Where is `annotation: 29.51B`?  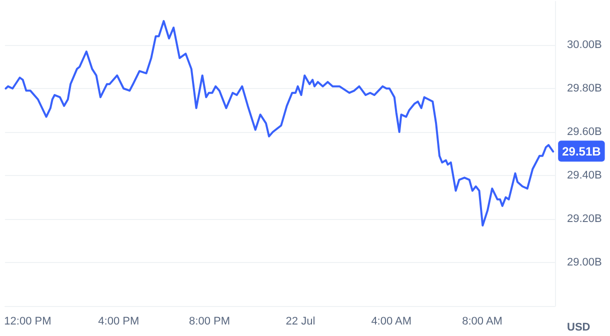
annotation: 29.51B is located at coordinates (582, 151).